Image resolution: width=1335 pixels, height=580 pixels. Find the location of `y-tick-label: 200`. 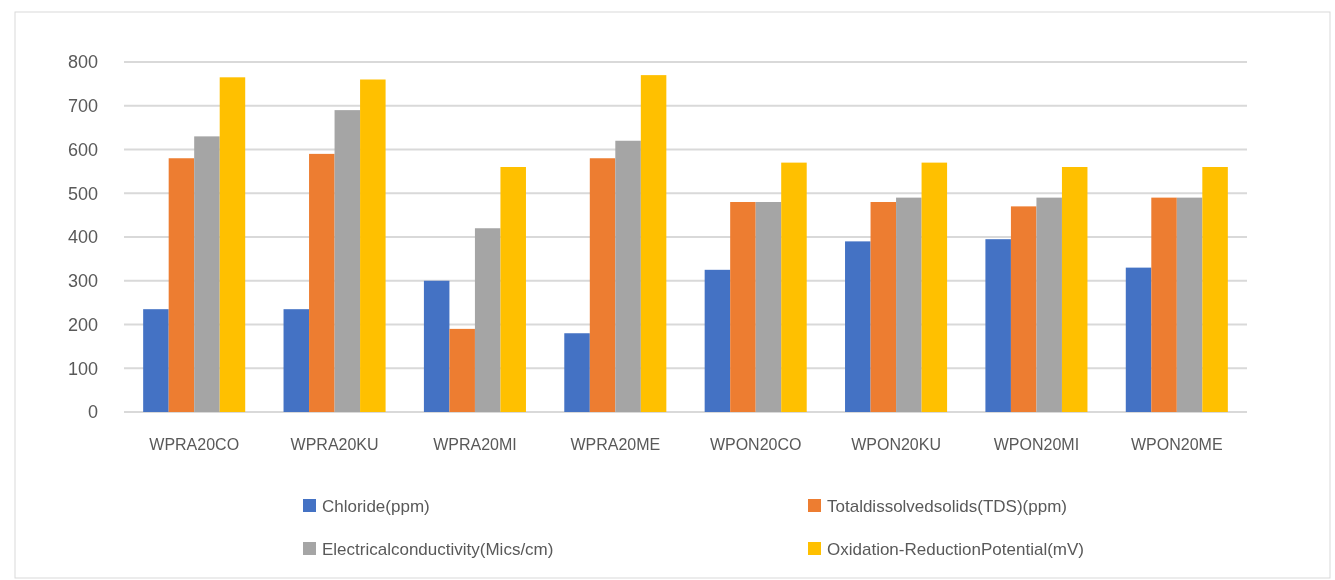

y-tick-label: 200 is located at coordinates (82, 324).